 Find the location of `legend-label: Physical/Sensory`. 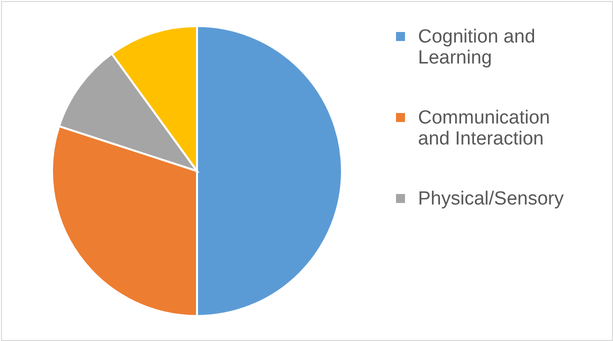

legend-label: Physical/Sensory is located at coordinates (491, 199).